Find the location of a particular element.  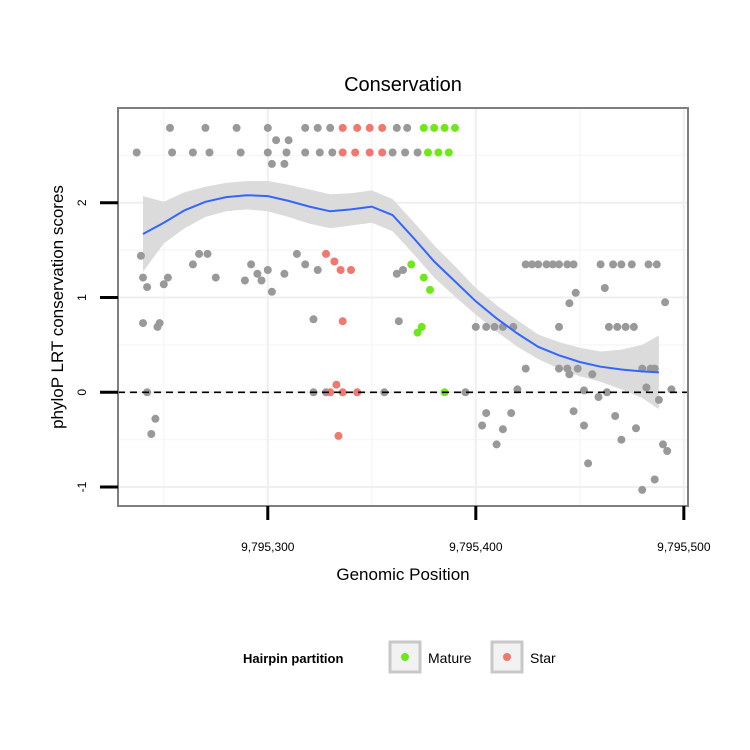

chart-title: Conservation is located at coordinates (403, 85).